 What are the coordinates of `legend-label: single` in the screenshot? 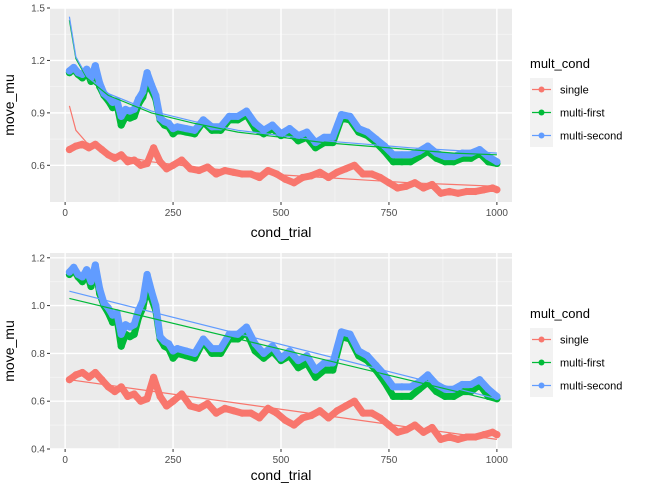 It's located at (574, 91).